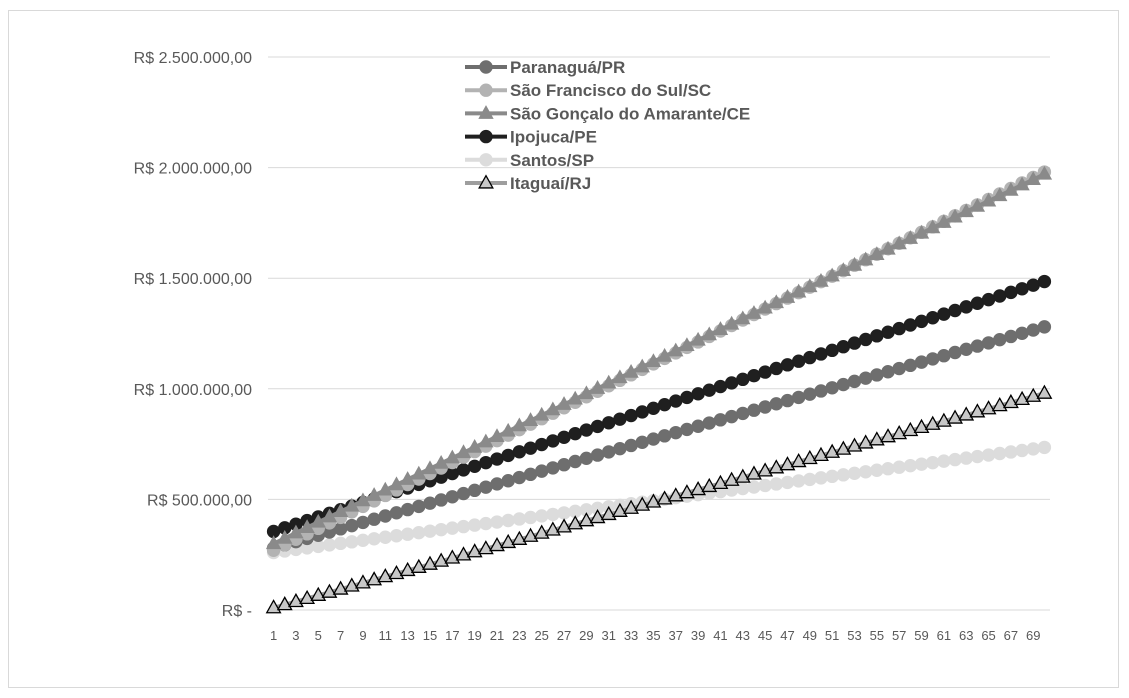 Image resolution: width=1129 pixels, height=698 pixels. Describe the element at coordinates (810, 635) in the screenshot. I see `x-tick-label: 49` at that location.